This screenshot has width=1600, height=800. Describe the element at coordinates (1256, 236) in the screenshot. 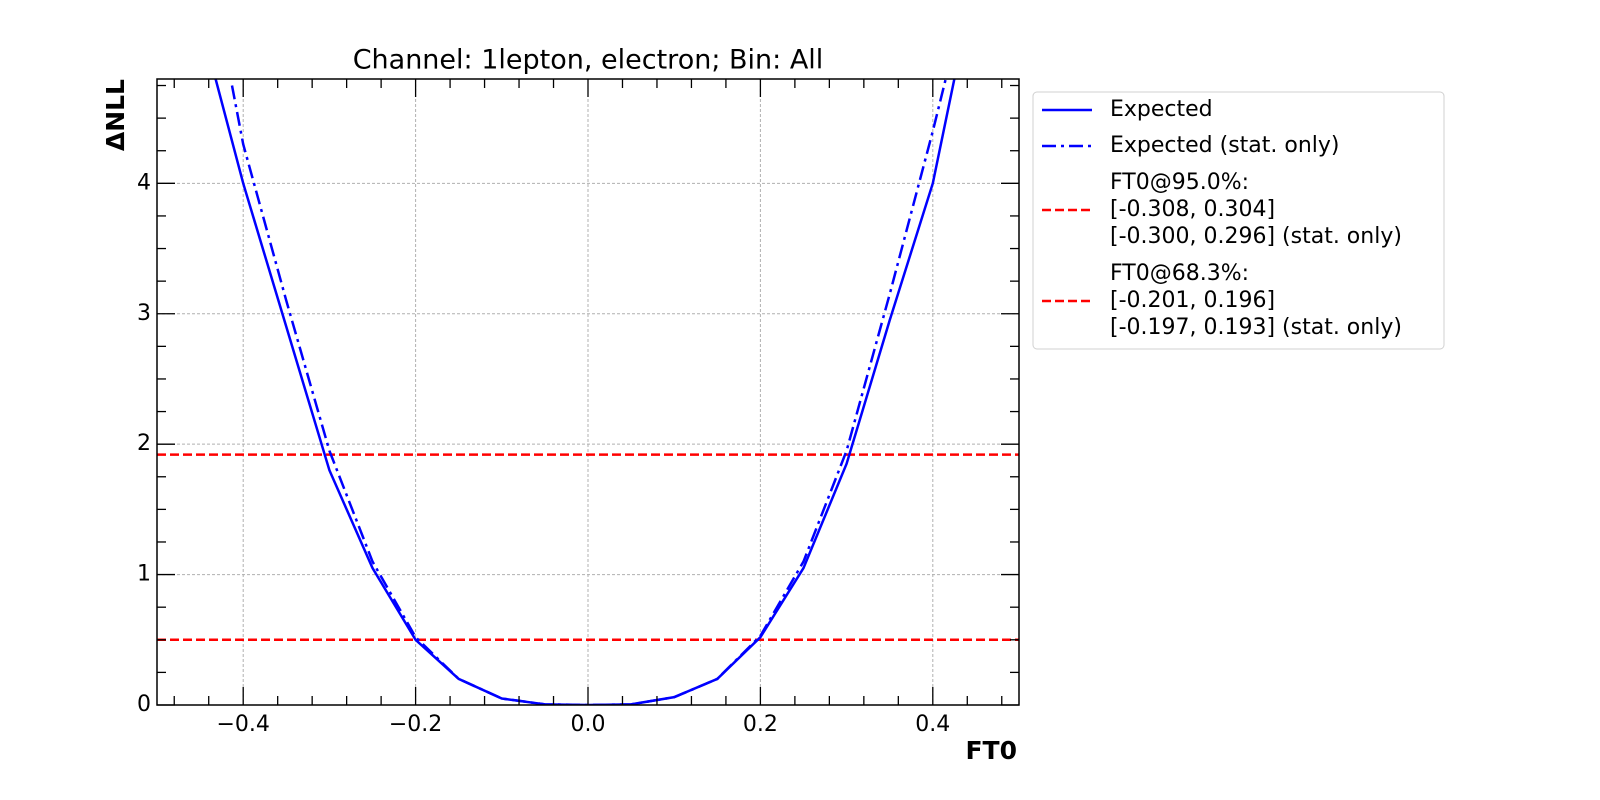

I see `legend-label: [-0.300, 0.296] (stat. only)` at that location.